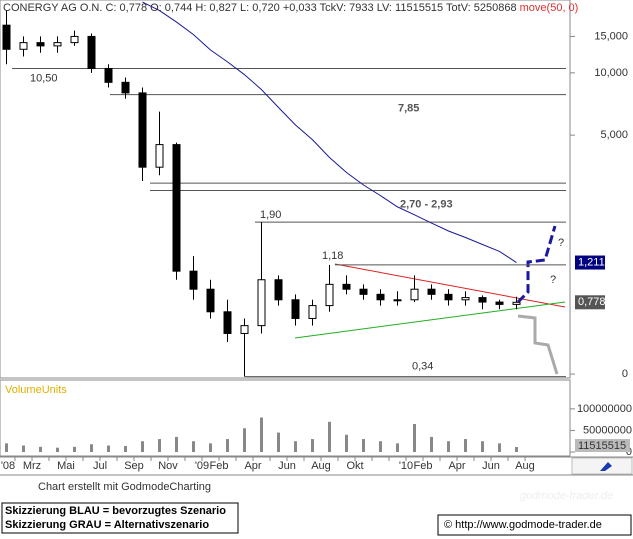  What do you see at coordinates (604, 409) in the screenshot?
I see `volume-tick-label: 100000000` at bounding box center [604, 409].